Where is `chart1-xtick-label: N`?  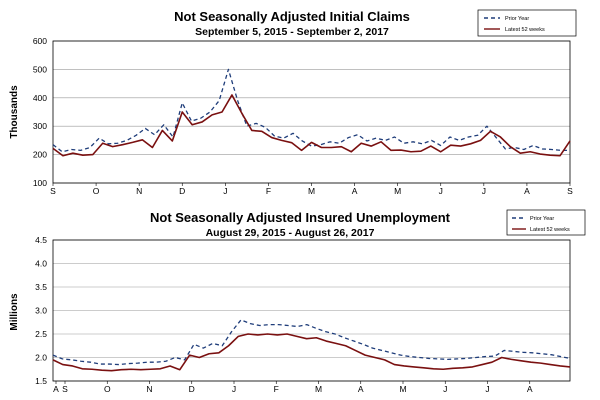
chart1-xtick-label: N is located at coordinates (139, 191).